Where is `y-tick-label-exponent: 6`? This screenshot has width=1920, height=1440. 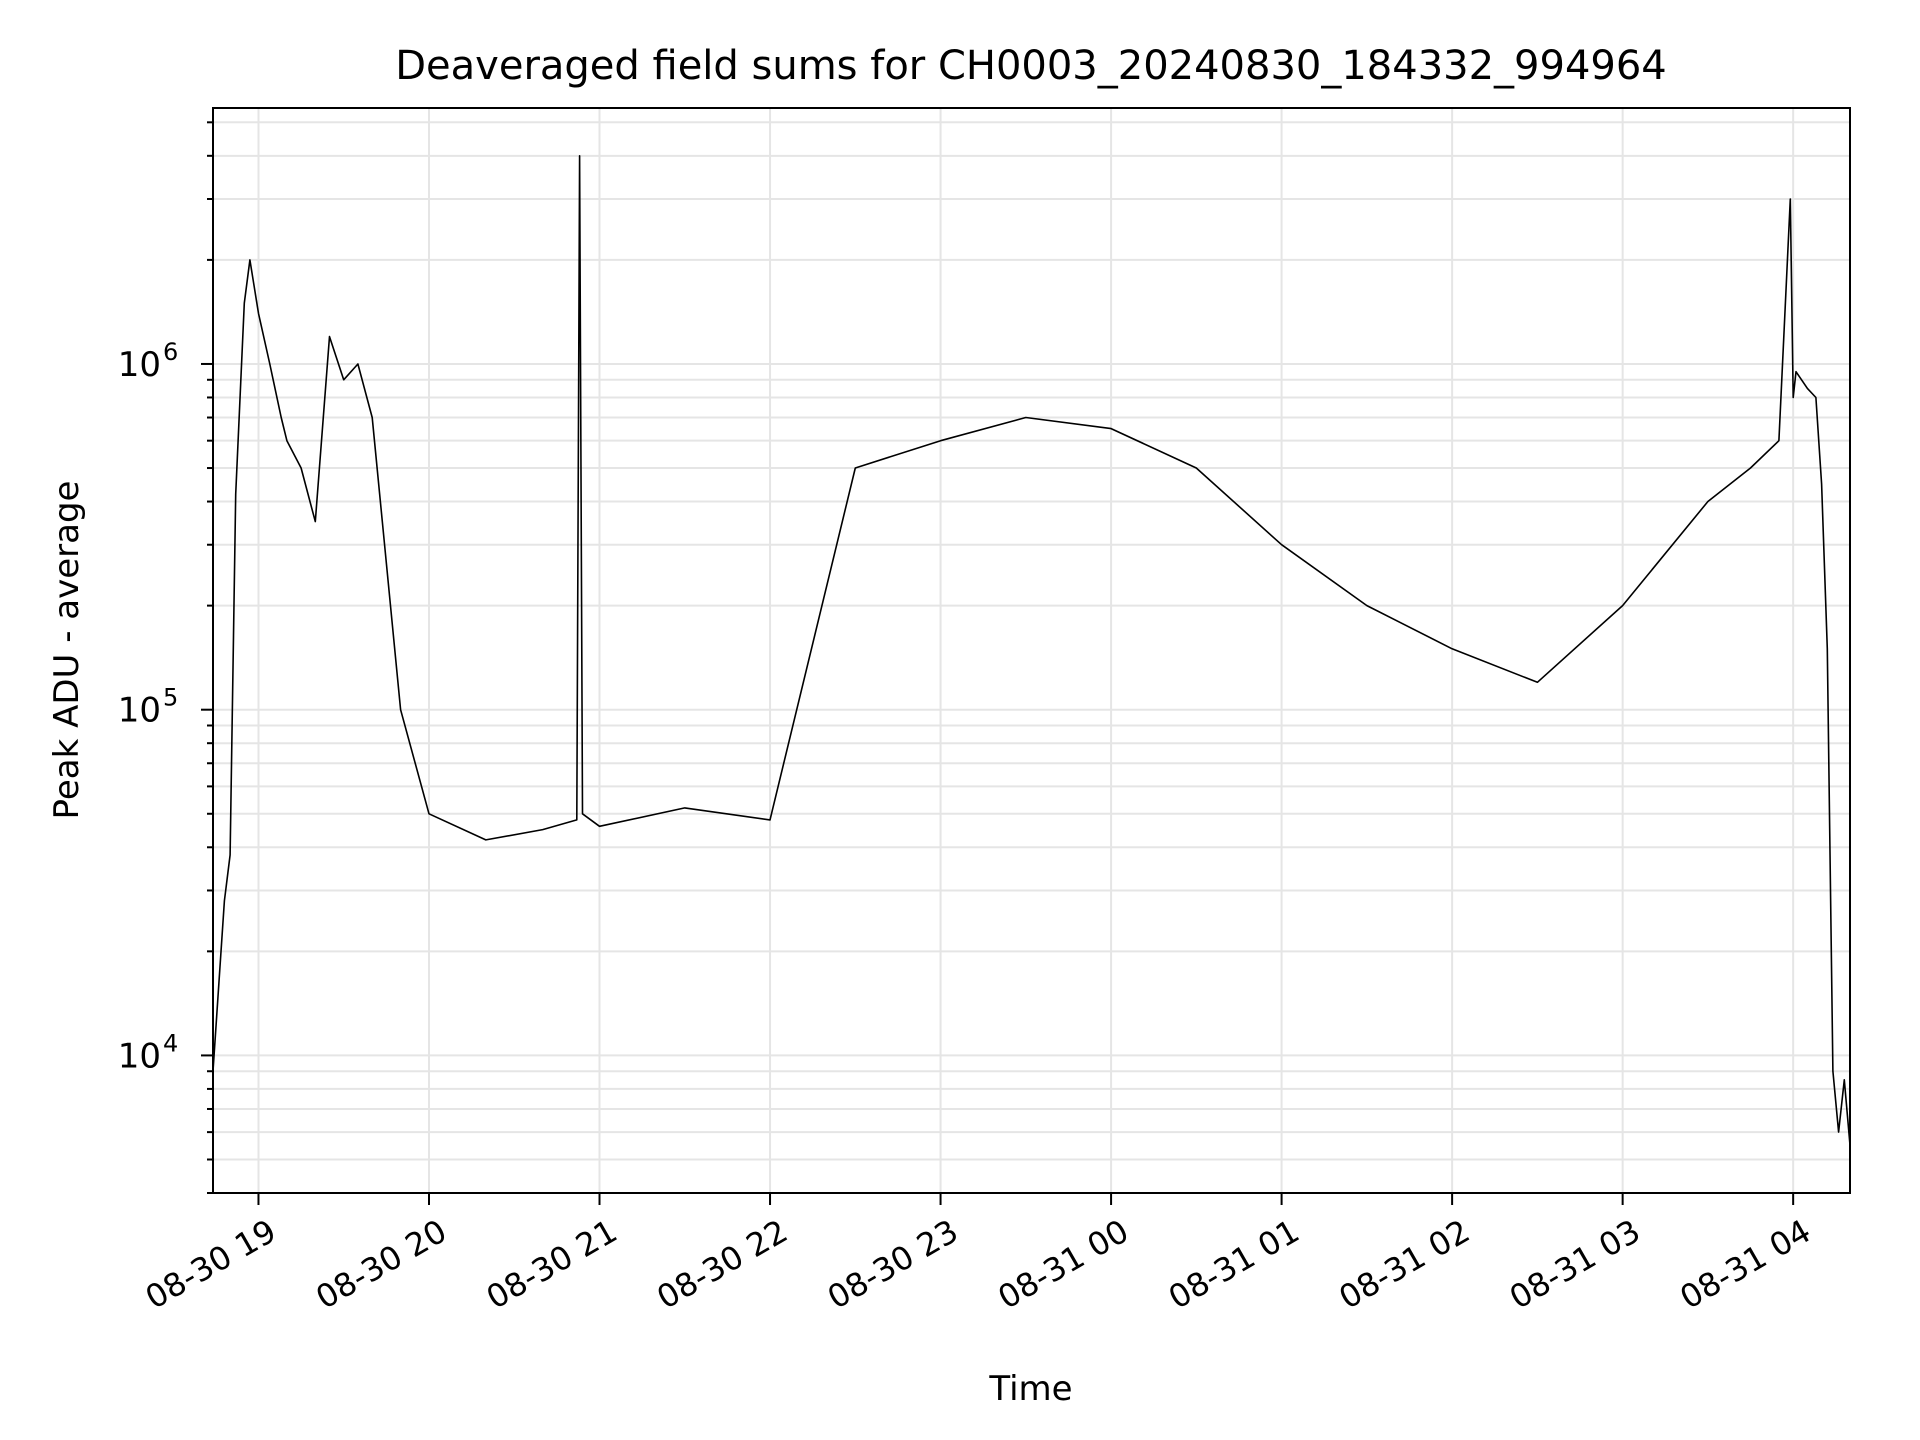 y-tick-label-exponent: 6 is located at coordinates (170, 352).